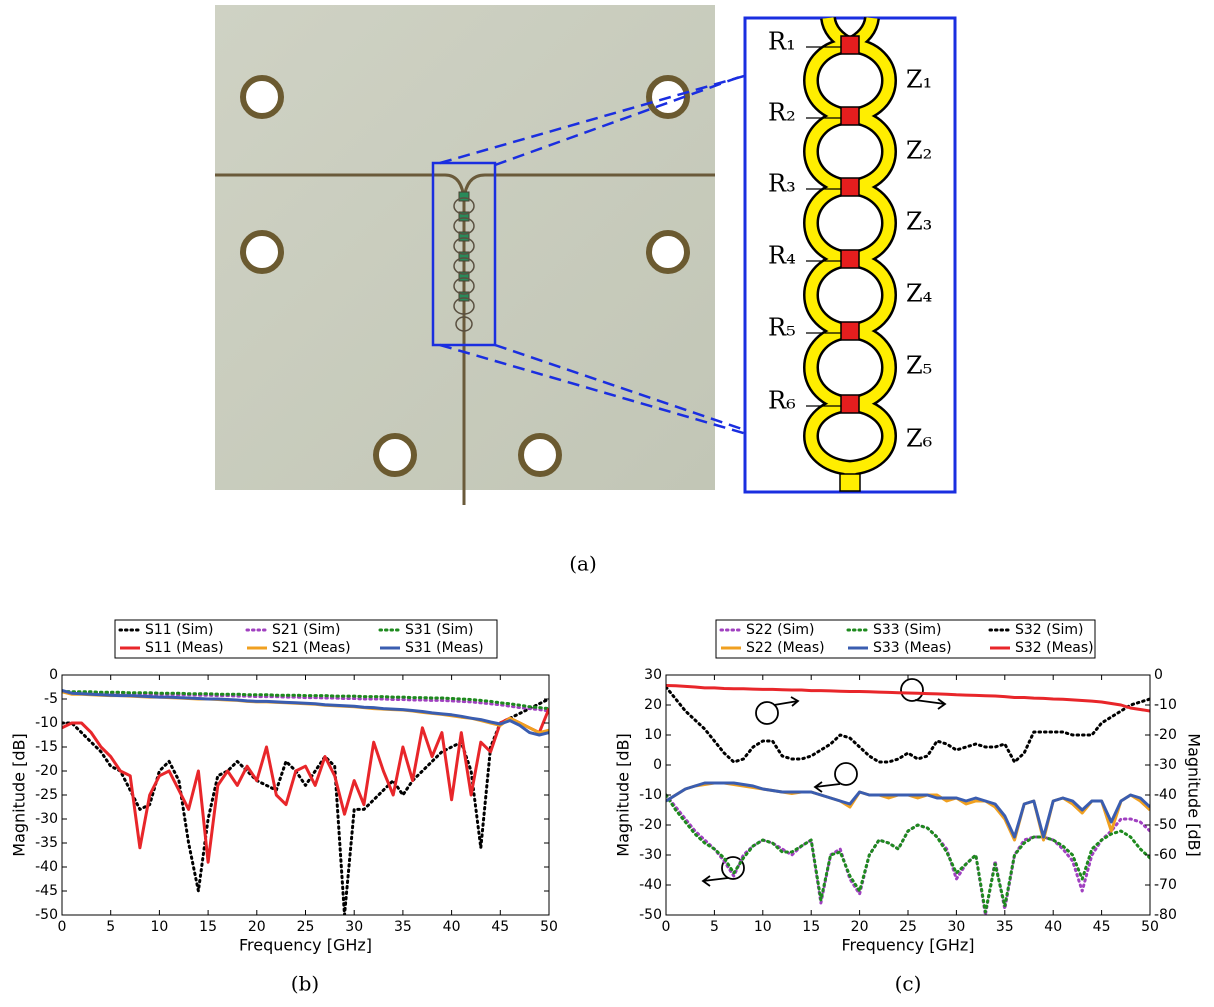 The image size is (1214, 1007). I want to click on y2-tick-label: -50, so click(1165, 825).